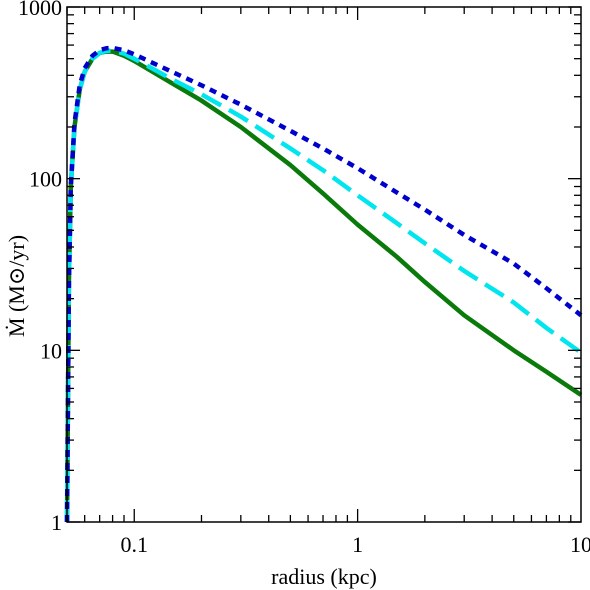 The width and height of the screenshot is (590, 590). What do you see at coordinates (580, 544) in the screenshot?
I see `x-tick-label: 10` at bounding box center [580, 544].